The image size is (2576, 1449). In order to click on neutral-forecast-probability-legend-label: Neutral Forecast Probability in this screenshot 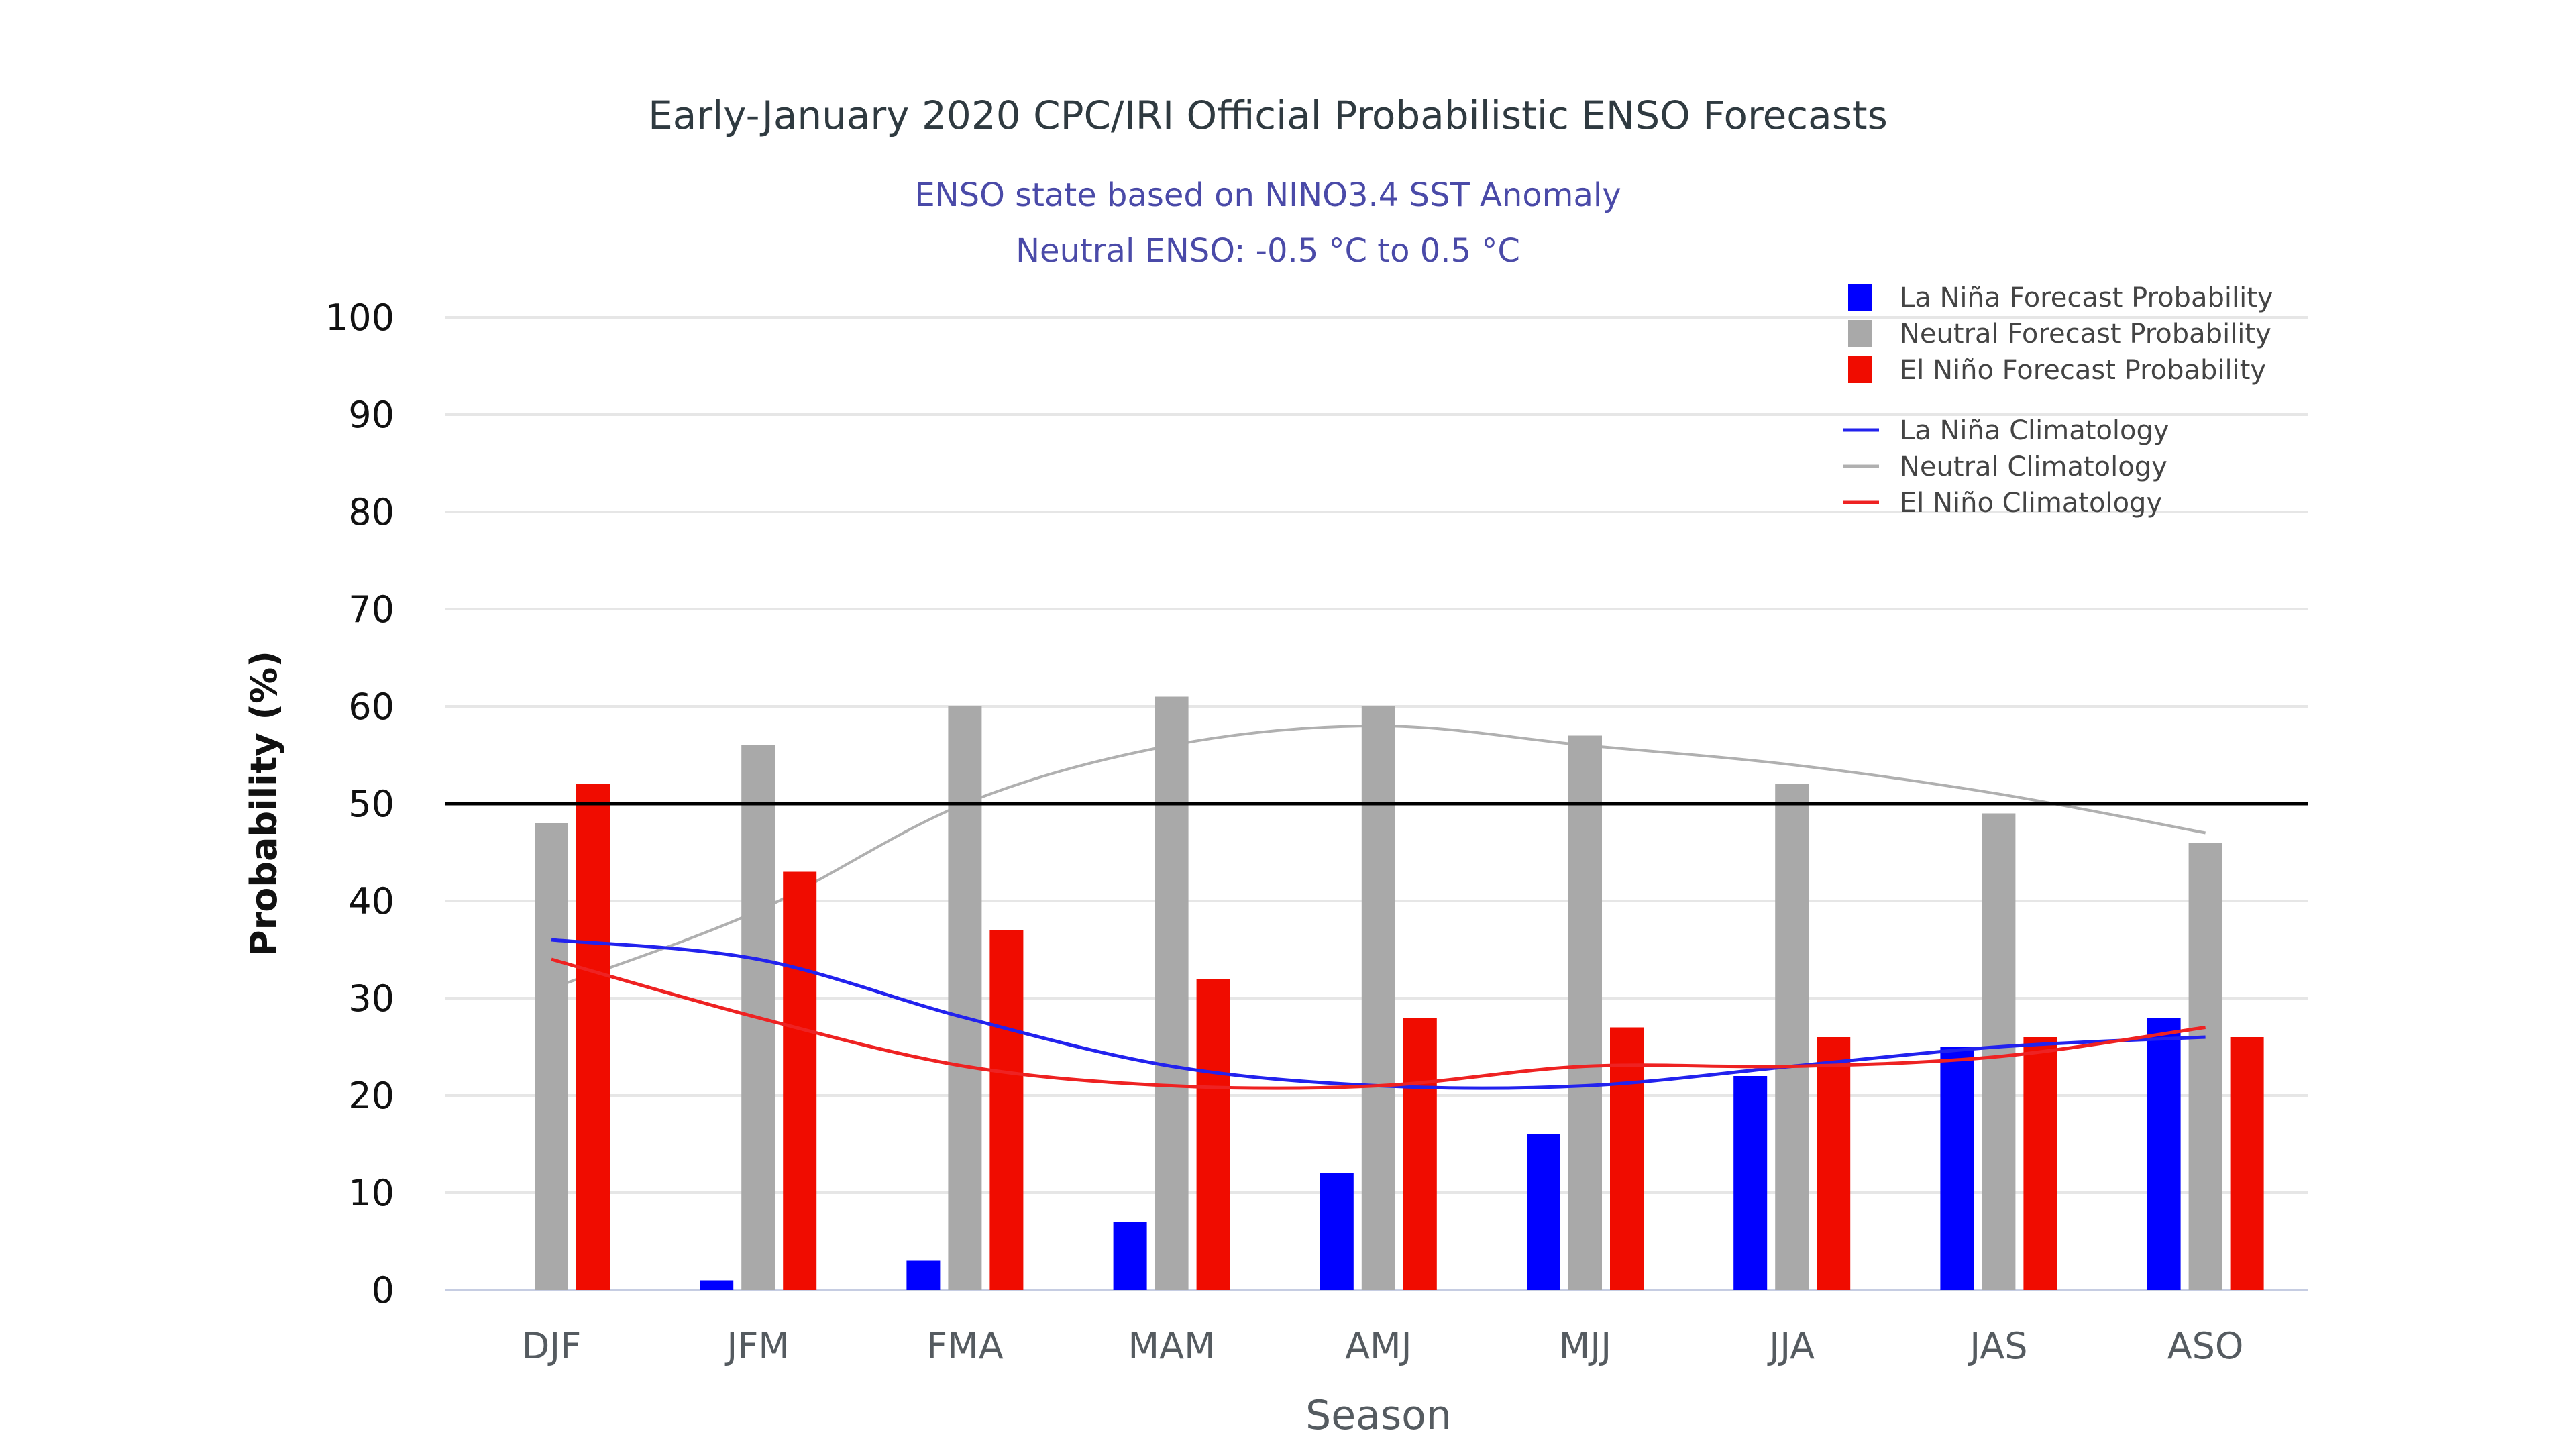, I will do `click(2085, 334)`.